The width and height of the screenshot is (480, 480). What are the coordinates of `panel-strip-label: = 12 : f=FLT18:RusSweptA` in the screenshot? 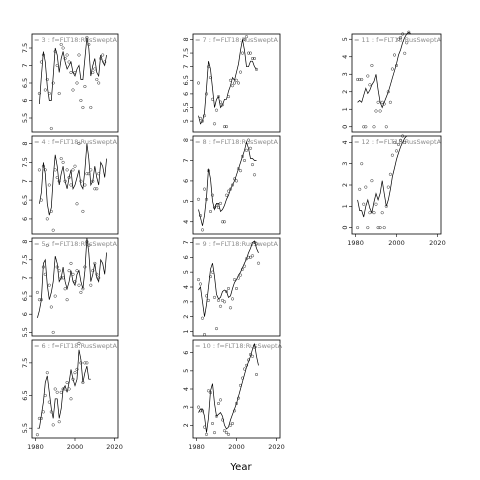 It's located at (398, 142).